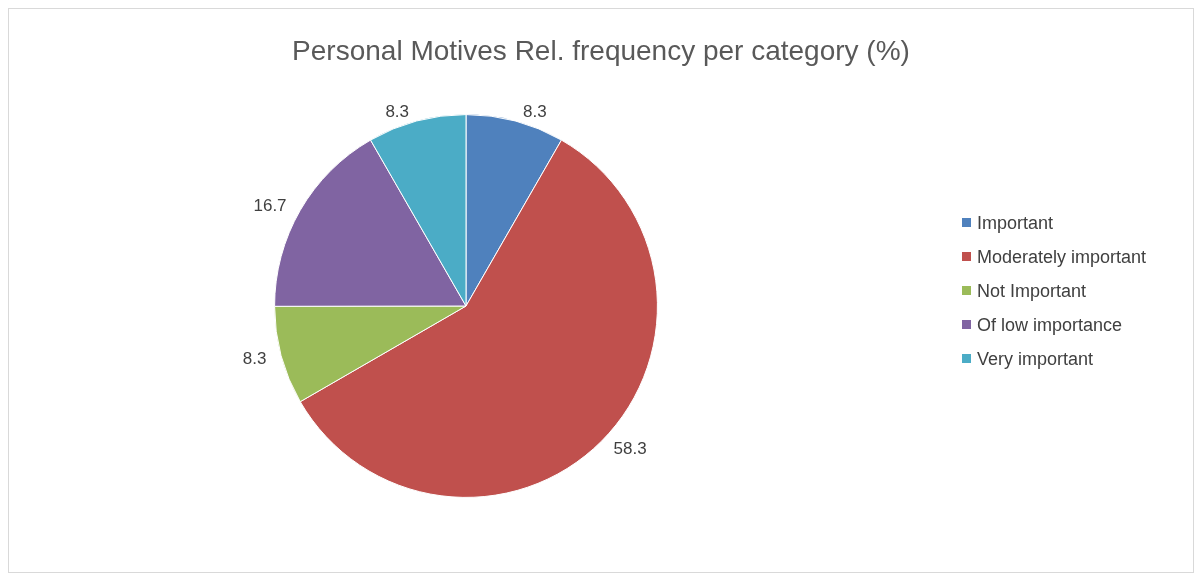 The image size is (1202, 581). What do you see at coordinates (1062, 256) in the screenshot?
I see `legend-label: Moderately important` at bounding box center [1062, 256].